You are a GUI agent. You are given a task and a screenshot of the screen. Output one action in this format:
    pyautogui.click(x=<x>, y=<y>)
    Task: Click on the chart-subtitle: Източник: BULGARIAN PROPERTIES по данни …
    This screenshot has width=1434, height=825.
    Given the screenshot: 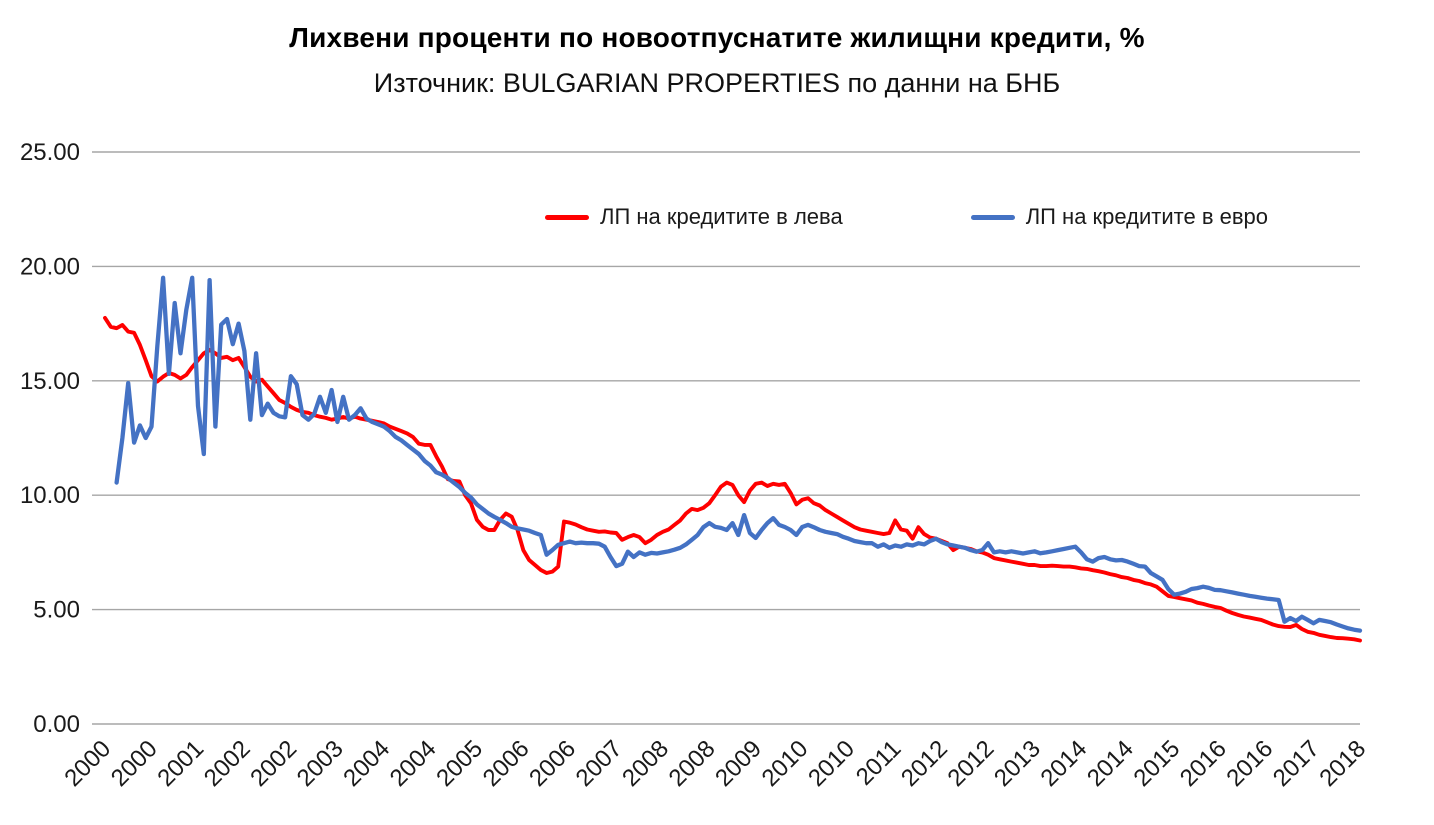 What is the action you would take?
    pyautogui.click(x=717, y=83)
    